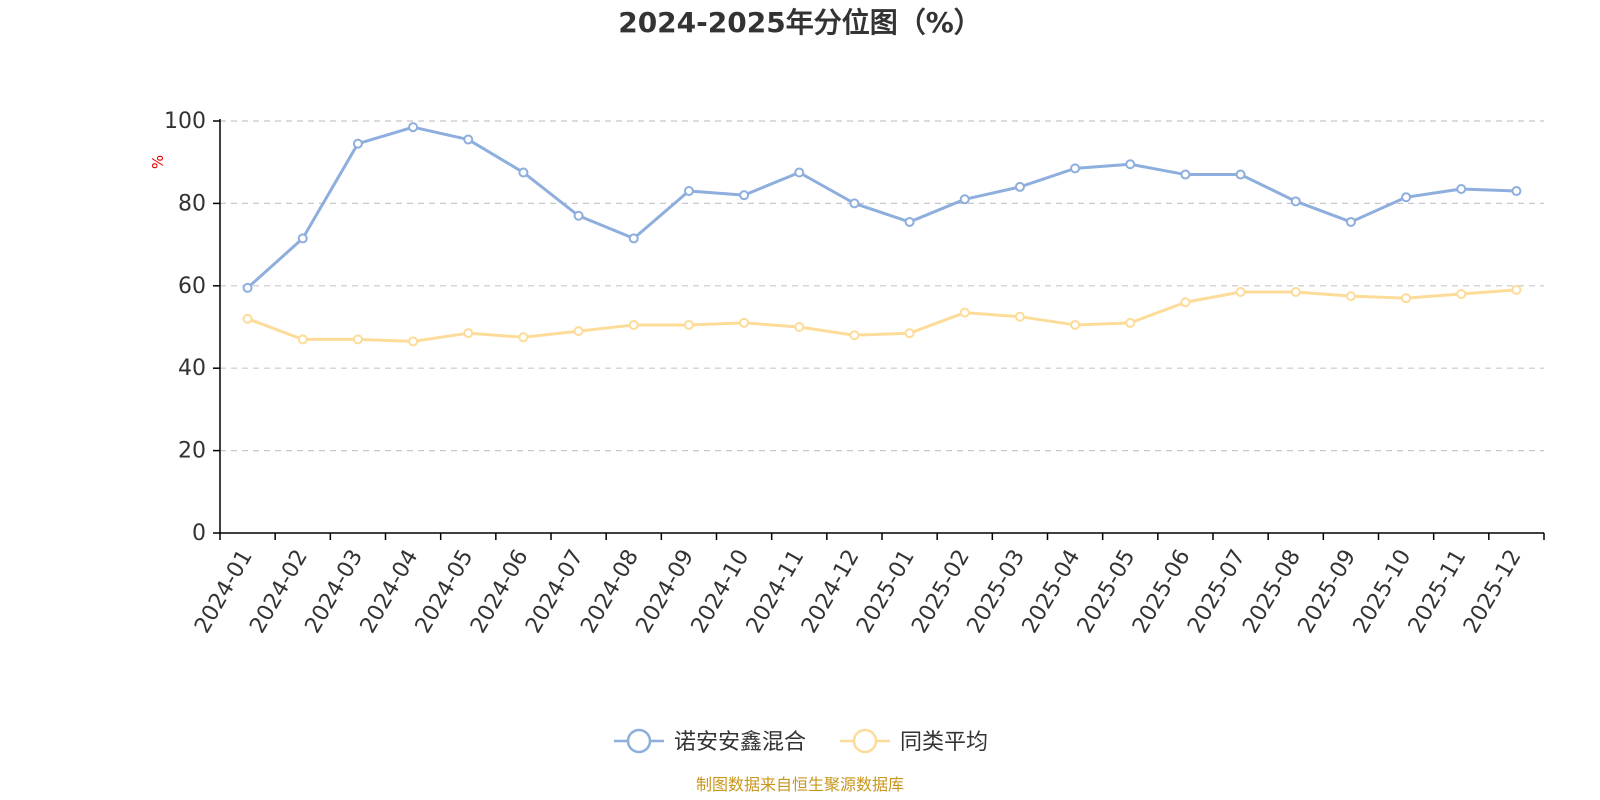 The height and width of the screenshot is (800, 1600). I want to click on y-tick-label: 0, so click(199, 533).